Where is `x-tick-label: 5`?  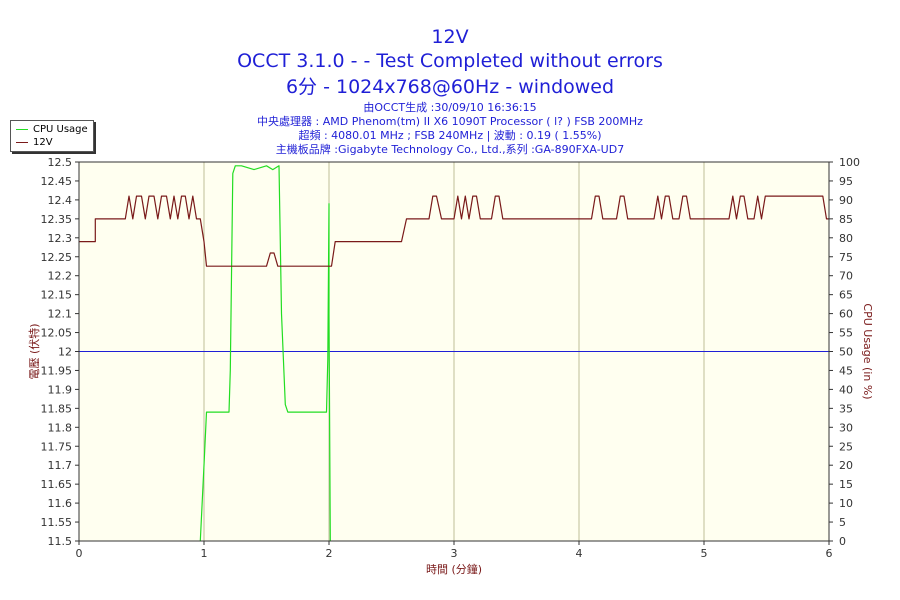
x-tick-label: 5 is located at coordinates (704, 553).